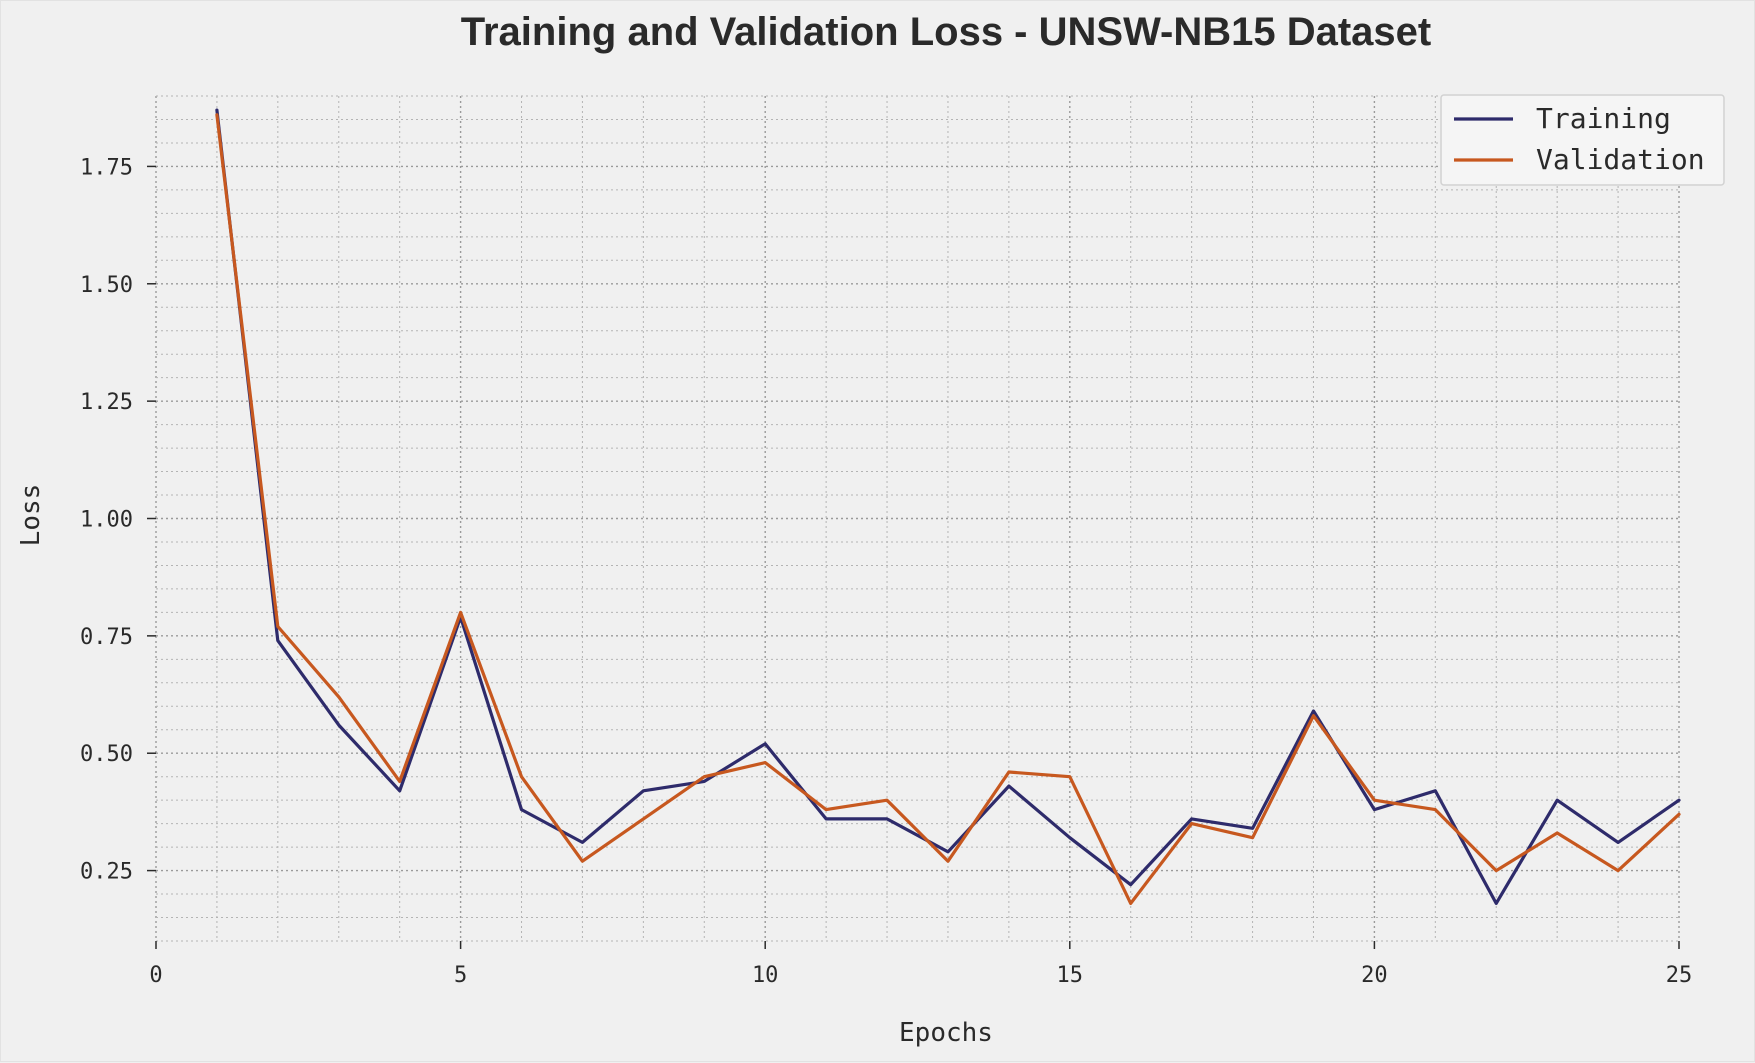 The image size is (1755, 1063). What do you see at coordinates (106, 872) in the screenshot?
I see `y-tick-label: 0.25` at bounding box center [106, 872].